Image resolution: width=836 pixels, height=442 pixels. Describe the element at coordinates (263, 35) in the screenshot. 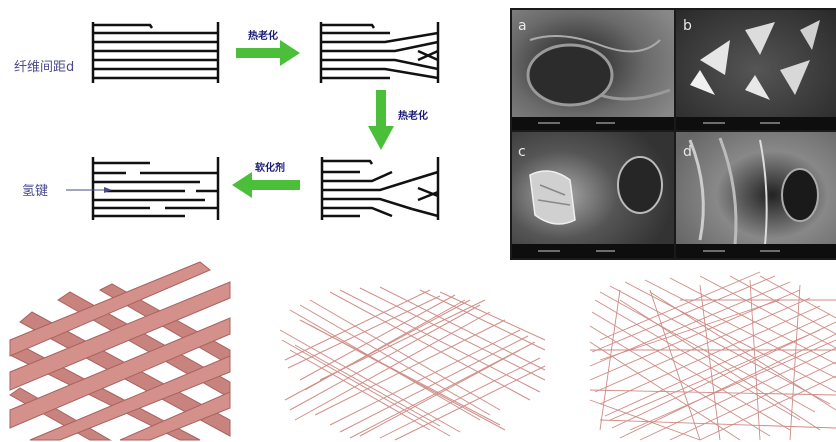

I see `heat-aging-label-1: 热老化` at that location.